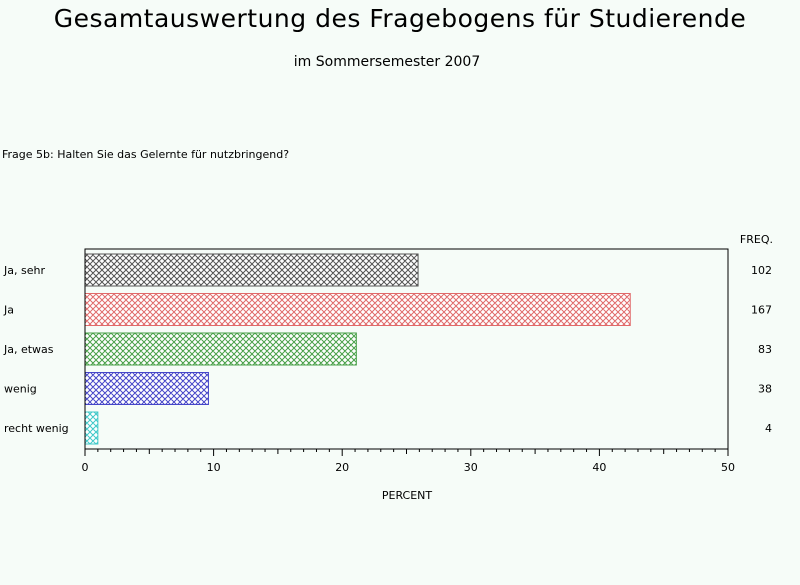  I want to click on x-tick-label: 30, so click(471, 467).